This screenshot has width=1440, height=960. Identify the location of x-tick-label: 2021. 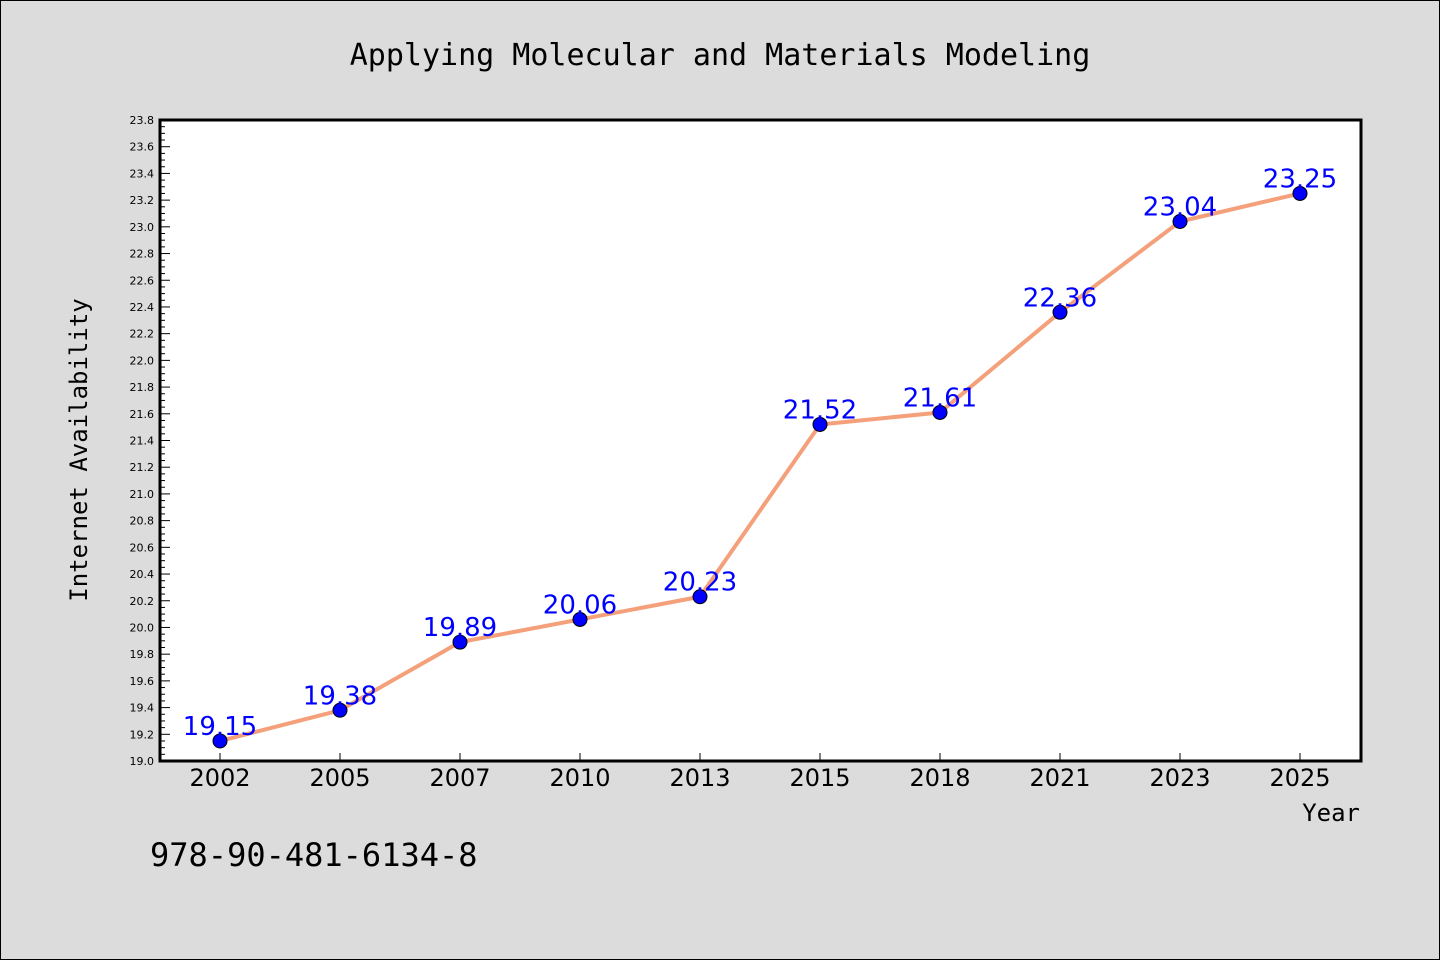
(1059, 778).